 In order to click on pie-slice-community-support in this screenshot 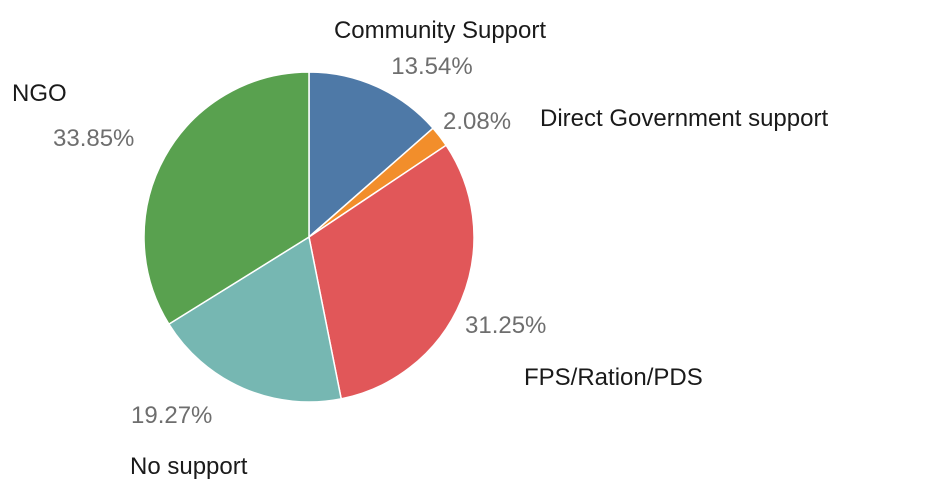, I will do `click(371, 155)`.